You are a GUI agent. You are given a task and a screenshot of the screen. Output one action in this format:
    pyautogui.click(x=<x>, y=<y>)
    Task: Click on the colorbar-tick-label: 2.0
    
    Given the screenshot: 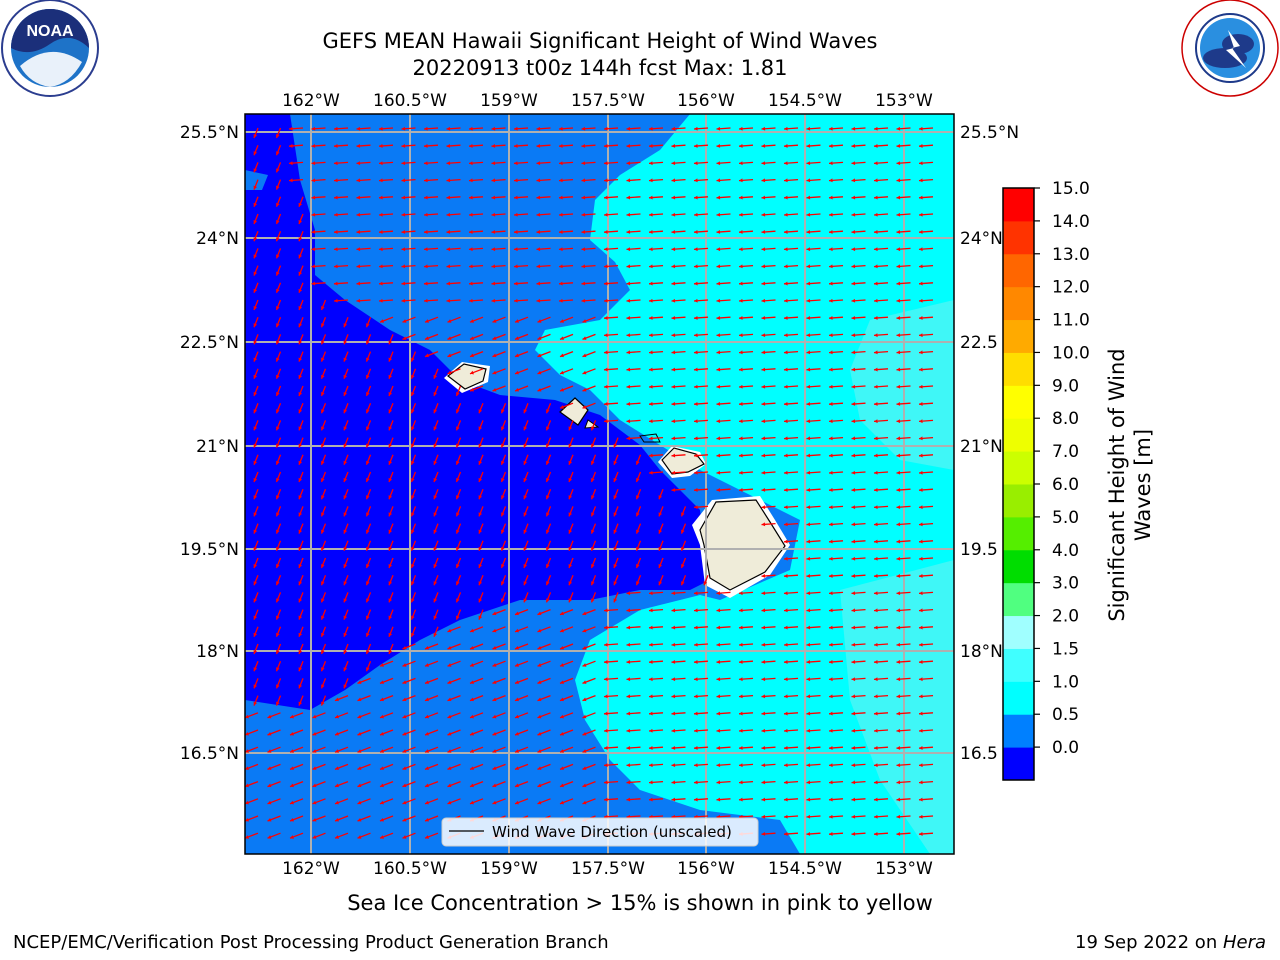 What is the action you would take?
    pyautogui.click(x=1065, y=617)
    